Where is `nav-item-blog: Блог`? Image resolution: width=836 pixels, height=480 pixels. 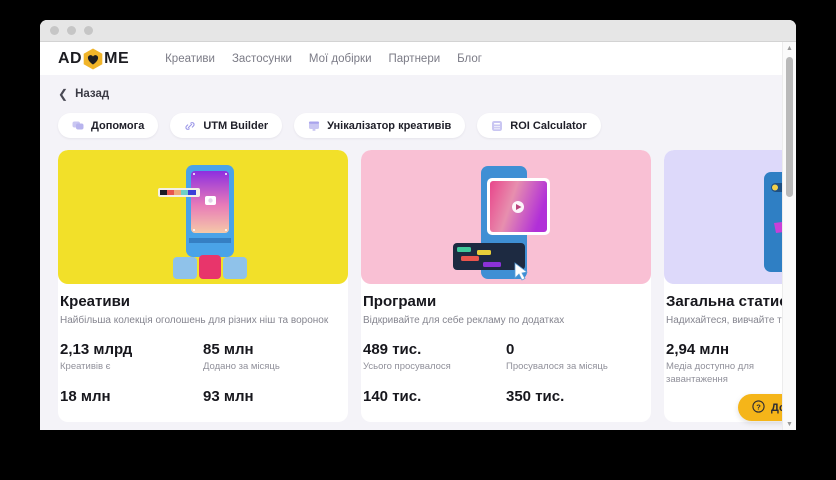 nav-item-blog: Блог is located at coordinates (469, 58).